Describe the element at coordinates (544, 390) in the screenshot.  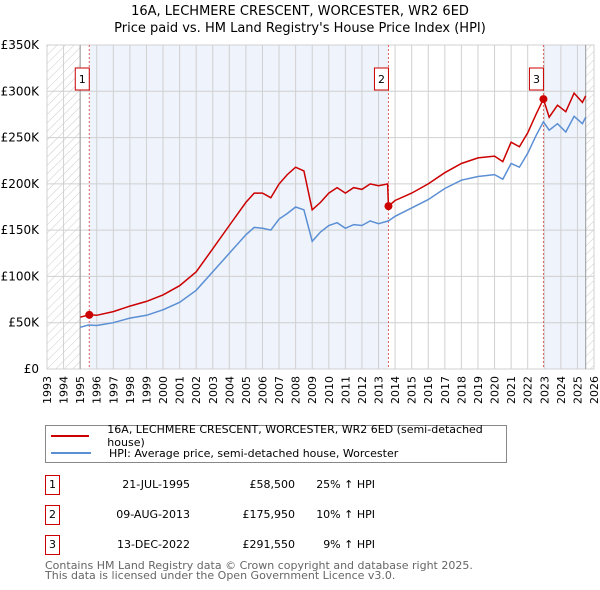
I see `x-tick-label: 2023` at that location.